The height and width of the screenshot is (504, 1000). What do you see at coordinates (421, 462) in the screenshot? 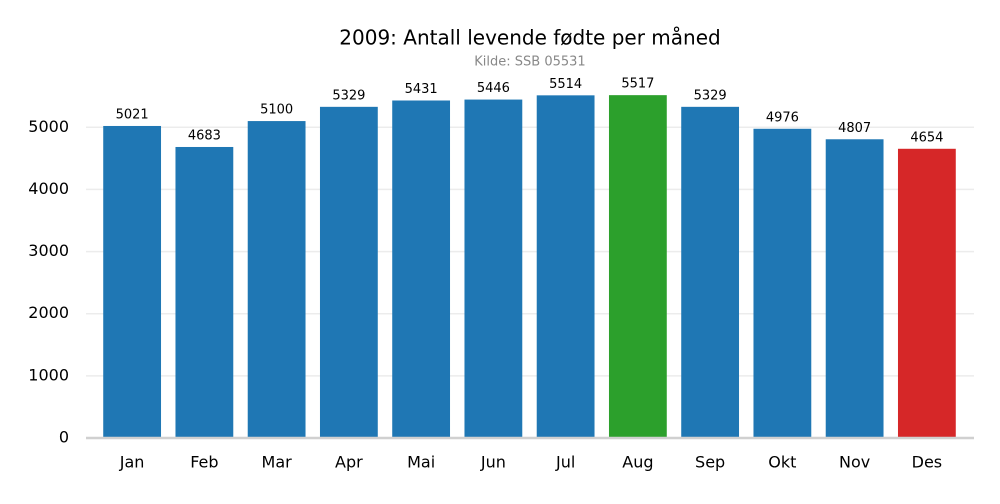
I see `x-tick-label: Mai` at bounding box center [421, 462].